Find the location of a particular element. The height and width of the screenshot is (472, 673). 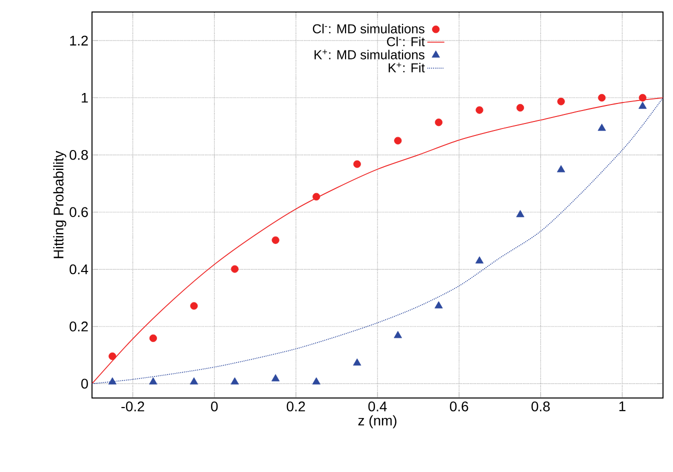

legend-label: Cl$^{-}$: Fit is located at coordinates (406, 41).